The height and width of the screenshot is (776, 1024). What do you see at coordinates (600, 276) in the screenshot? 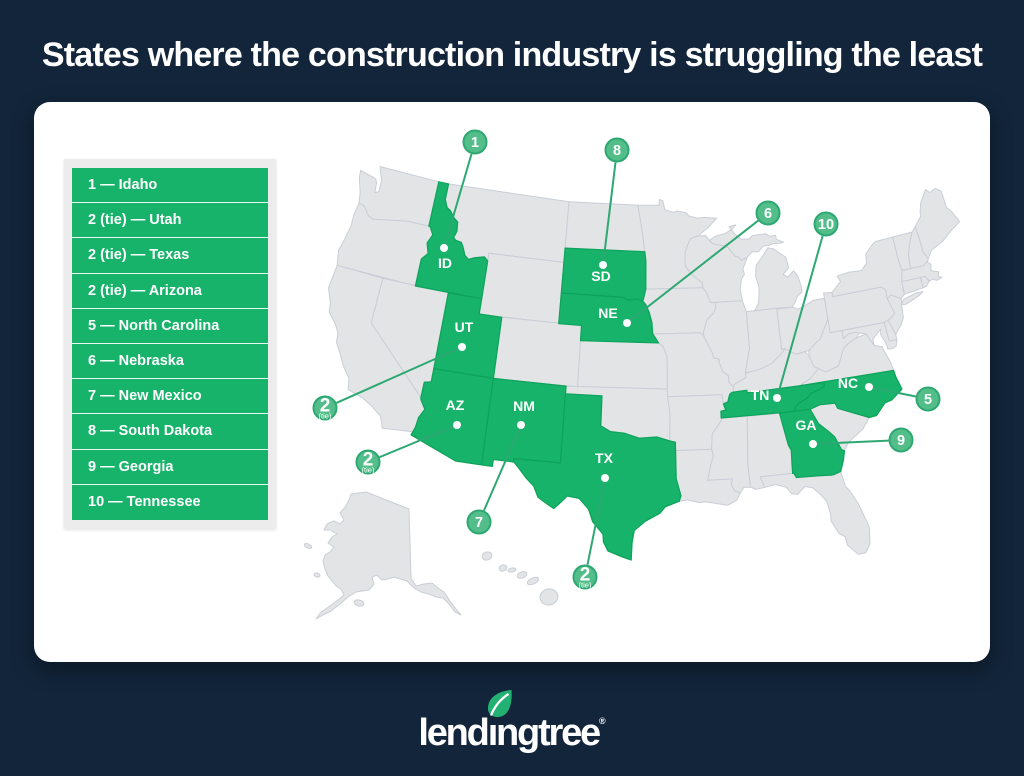
I see `svg-text: SD` at bounding box center [600, 276].